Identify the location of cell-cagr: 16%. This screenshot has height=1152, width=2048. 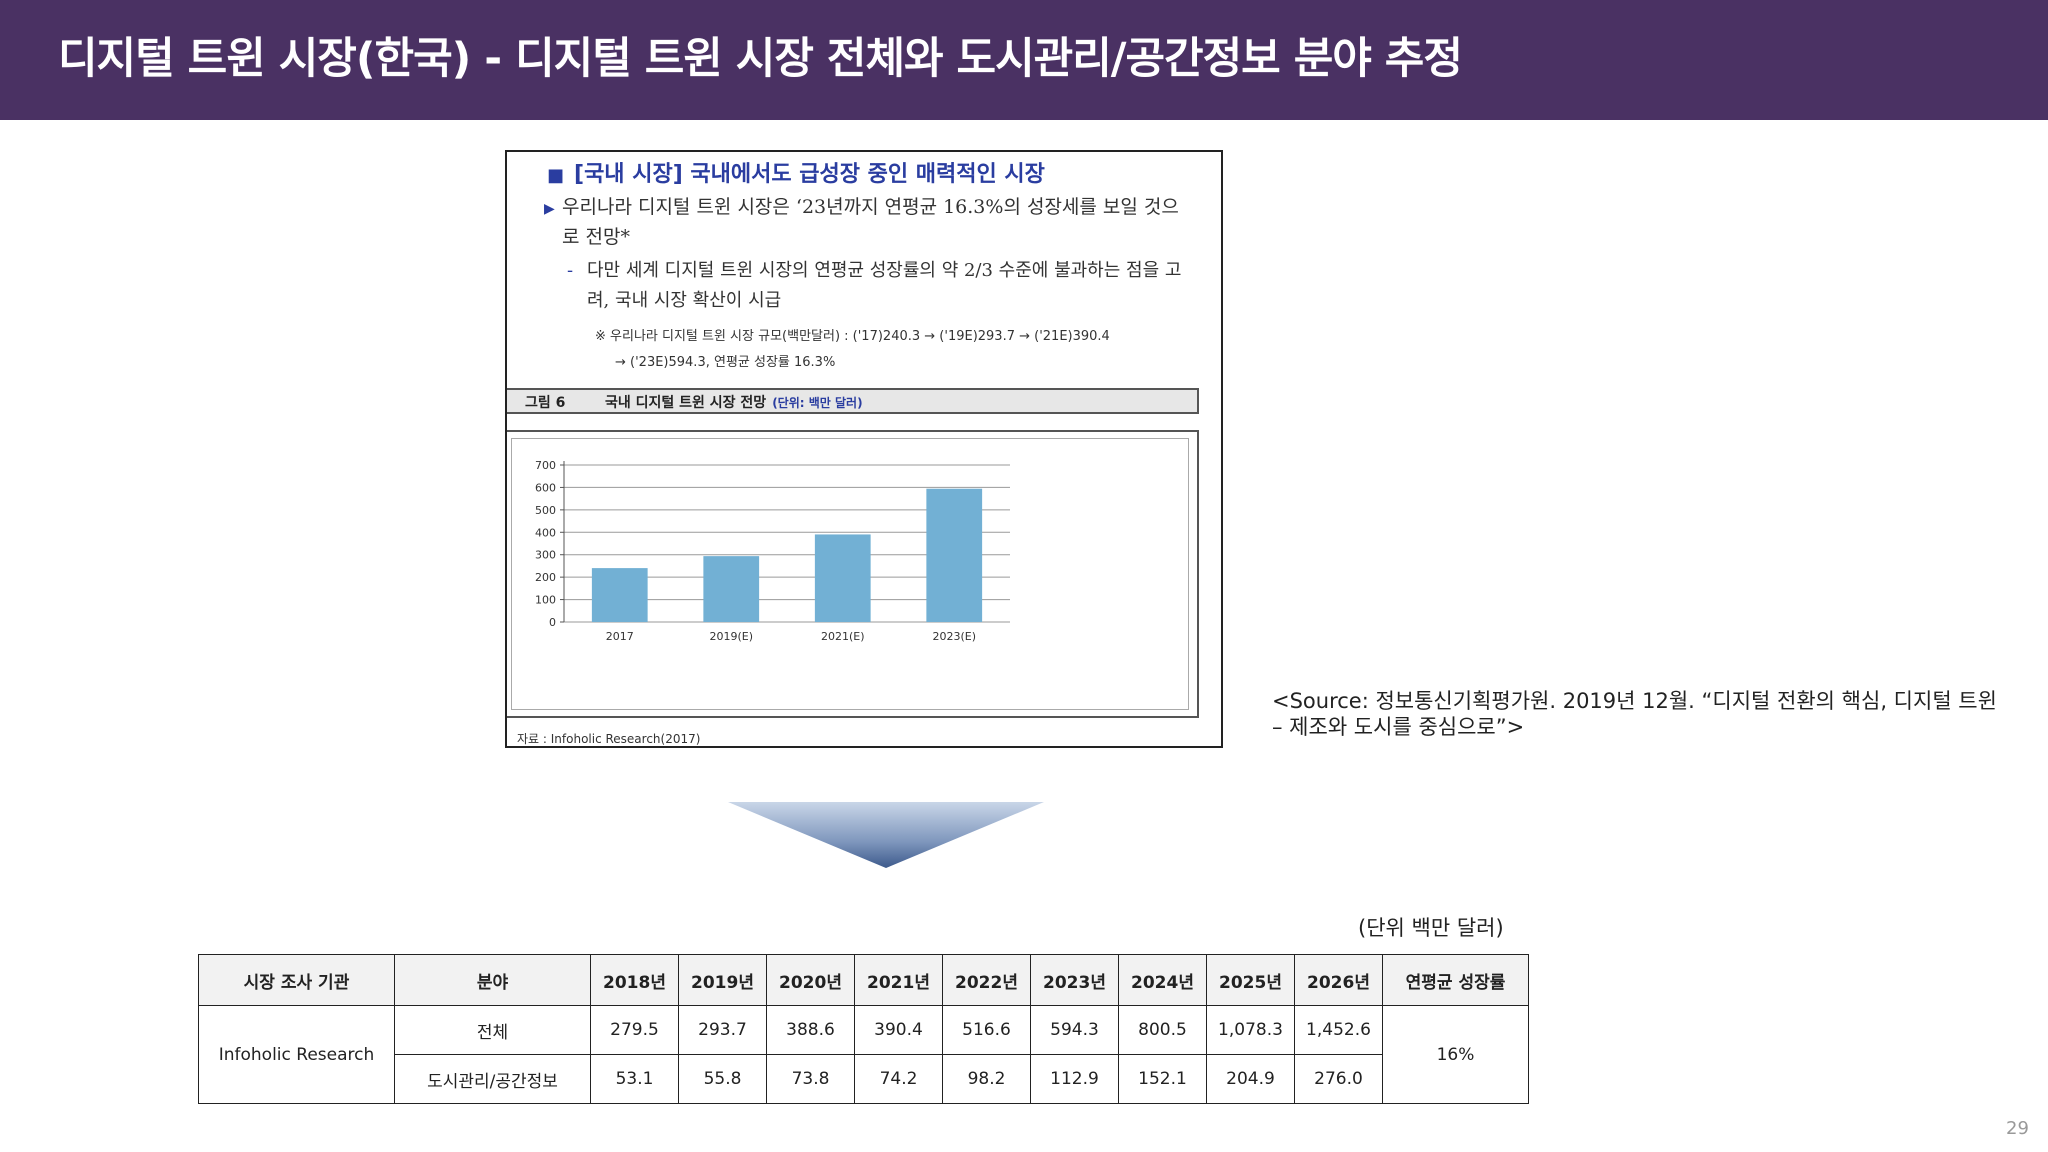
(1455, 1054).